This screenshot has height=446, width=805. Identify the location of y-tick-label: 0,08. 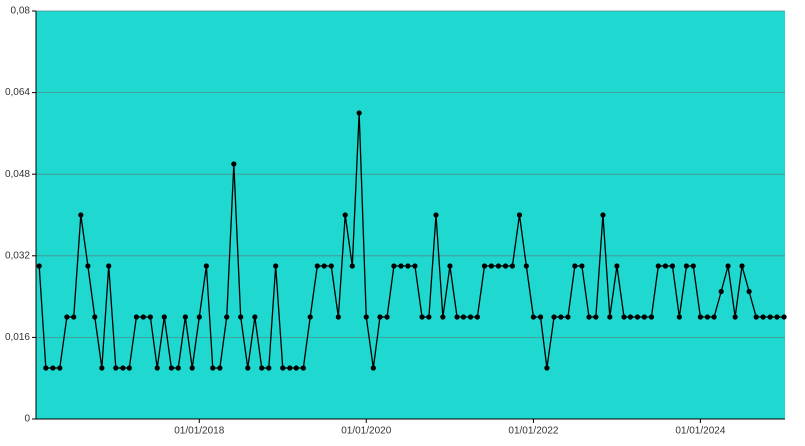
(21, 11).